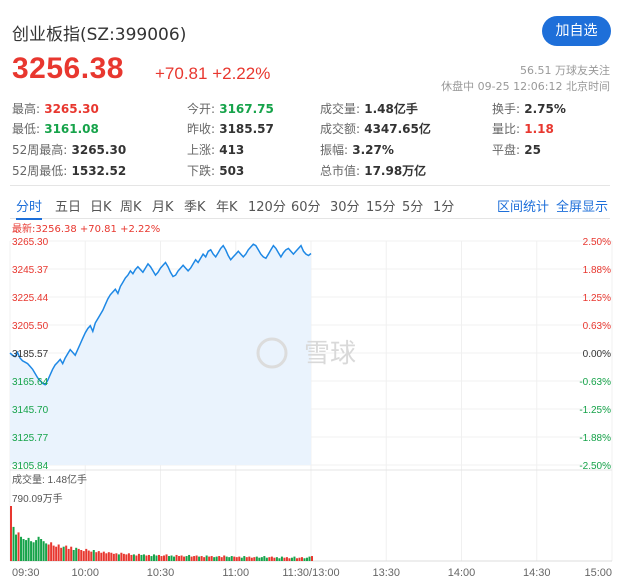 This screenshot has width=640, height=586. I want to click on tab-1: 五日, so click(68, 207).